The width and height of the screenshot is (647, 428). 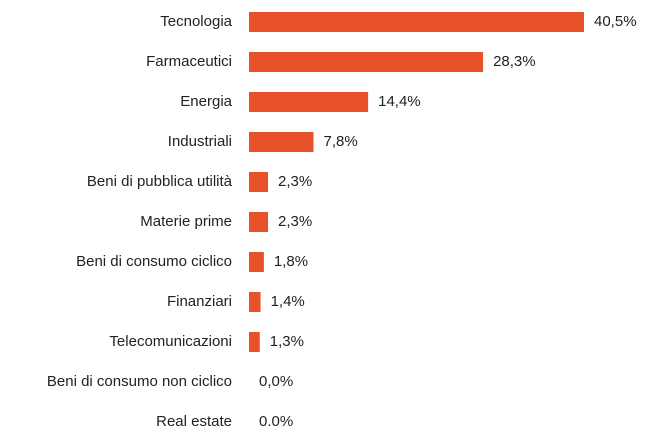 What do you see at coordinates (341, 141) in the screenshot?
I see `value-label: 7,8%` at bounding box center [341, 141].